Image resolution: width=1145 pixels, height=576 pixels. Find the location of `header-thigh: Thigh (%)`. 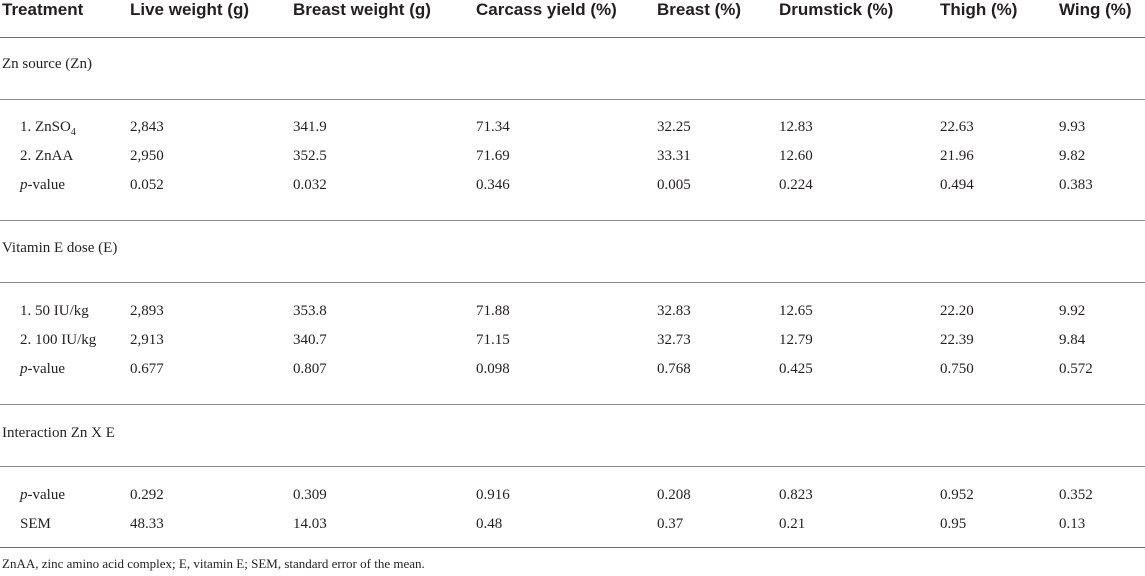

header-thigh: Thigh (%) is located at coordinates (979, 9).